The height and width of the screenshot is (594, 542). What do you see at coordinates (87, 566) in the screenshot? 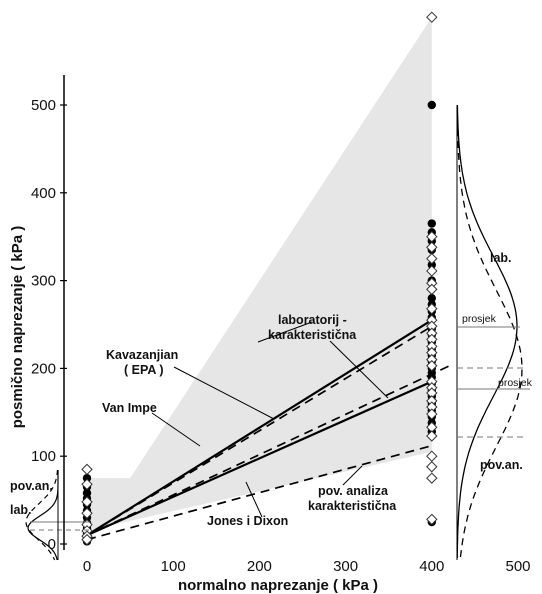
I see `x-tick-label: 0` at bounding box center [87, 566].